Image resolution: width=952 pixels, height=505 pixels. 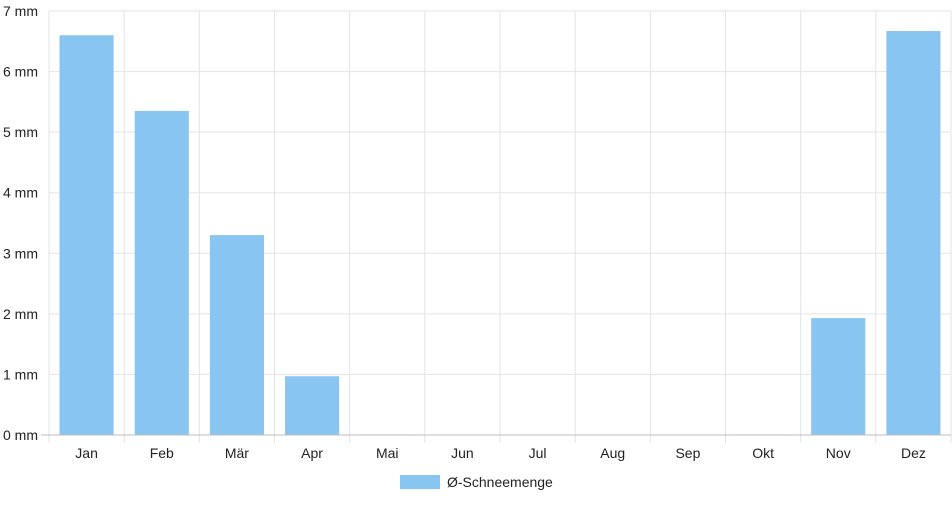 What do you see at coordinates (538, 453) in the screenshot?
I see `x-tick-label: Jul` at bounding box center [538, 453].